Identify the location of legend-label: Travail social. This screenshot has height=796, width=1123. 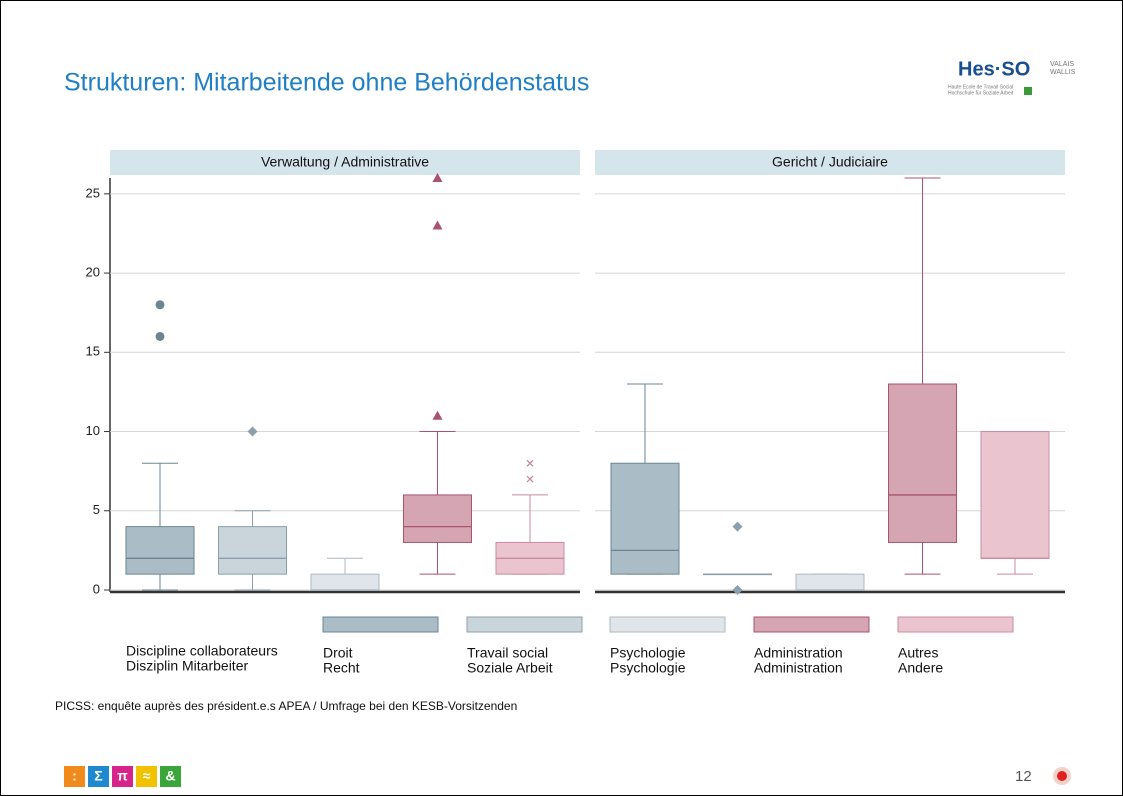
(507, 653).